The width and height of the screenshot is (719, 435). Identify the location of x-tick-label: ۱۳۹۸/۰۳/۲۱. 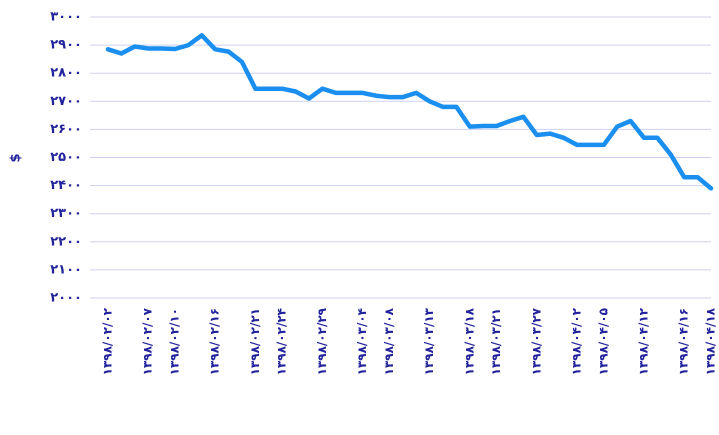
(496, 341).